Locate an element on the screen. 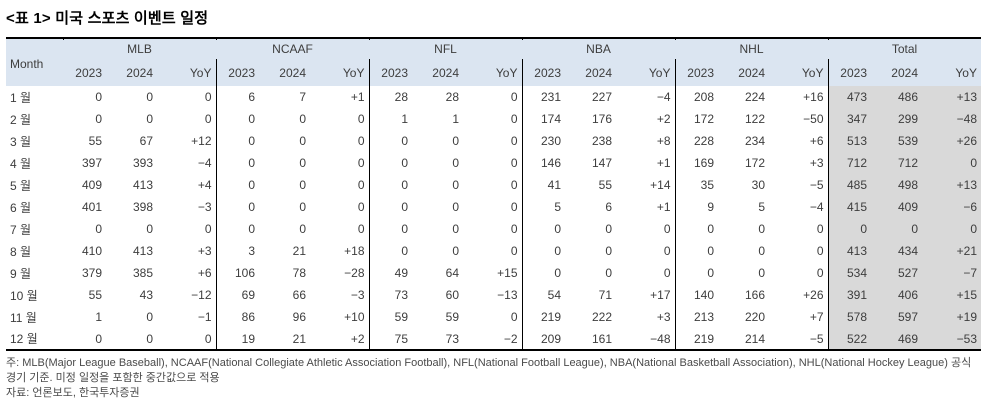 The height and width of the screenshot is (412, 987). value-cell: 539 is located at coordinates (904, 141).